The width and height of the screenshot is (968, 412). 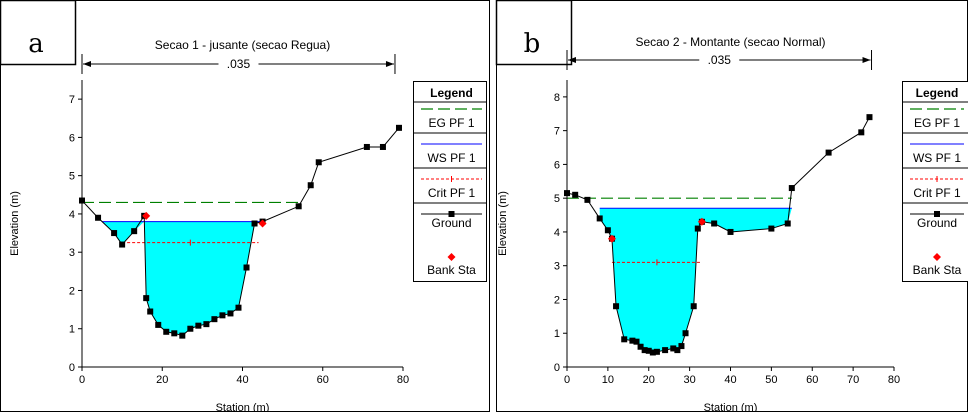 What do you see at coordinates (557, 98) in the screenshot?
I see `y-tick-label: 8` at bounding box center [557, 98].